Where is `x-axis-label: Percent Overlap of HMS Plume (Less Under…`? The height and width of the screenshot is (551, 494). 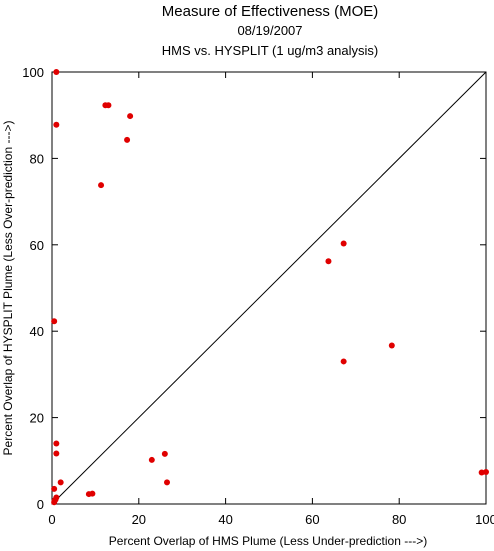 x-axis-label: Percent Overlap of HMS Plume (Less Under… is located at coordinates (268, 541).